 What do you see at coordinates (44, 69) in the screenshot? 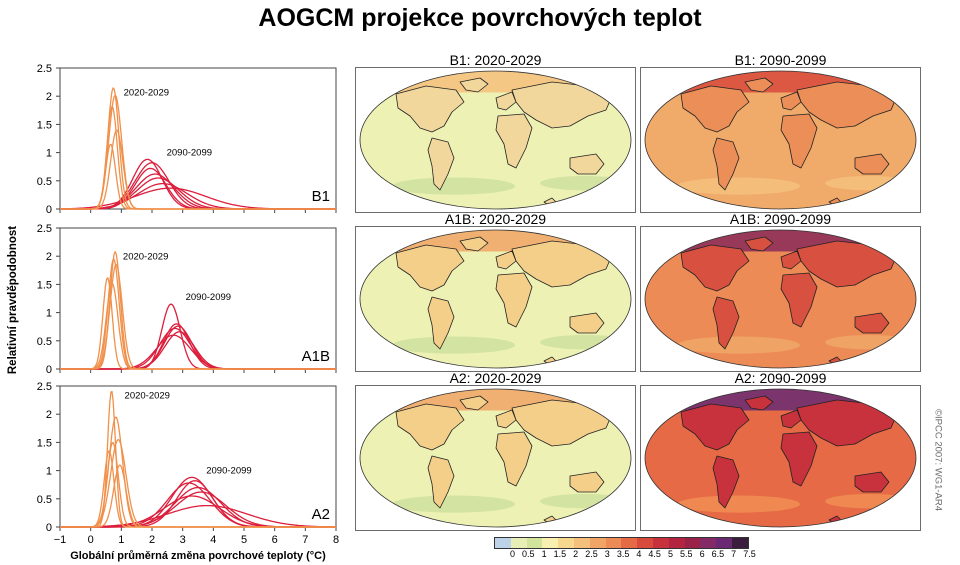
I see `y-tick-label: 2.5` at bounding box center [44, 69].